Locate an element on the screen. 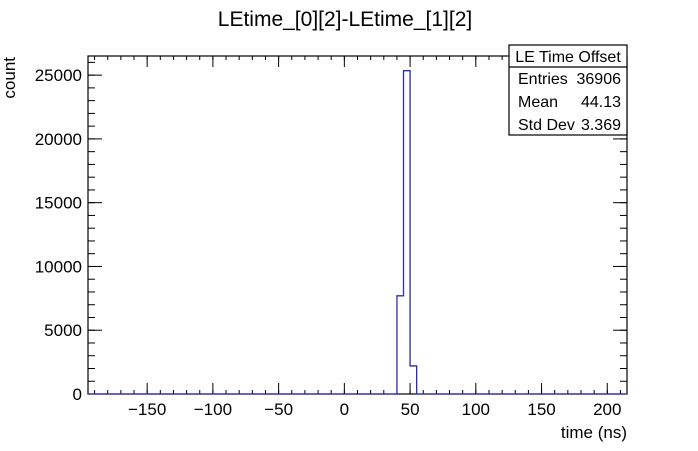 This screenshot has height=451, width=698. x-tick-label: 100 is located at coordinates (476, 409).